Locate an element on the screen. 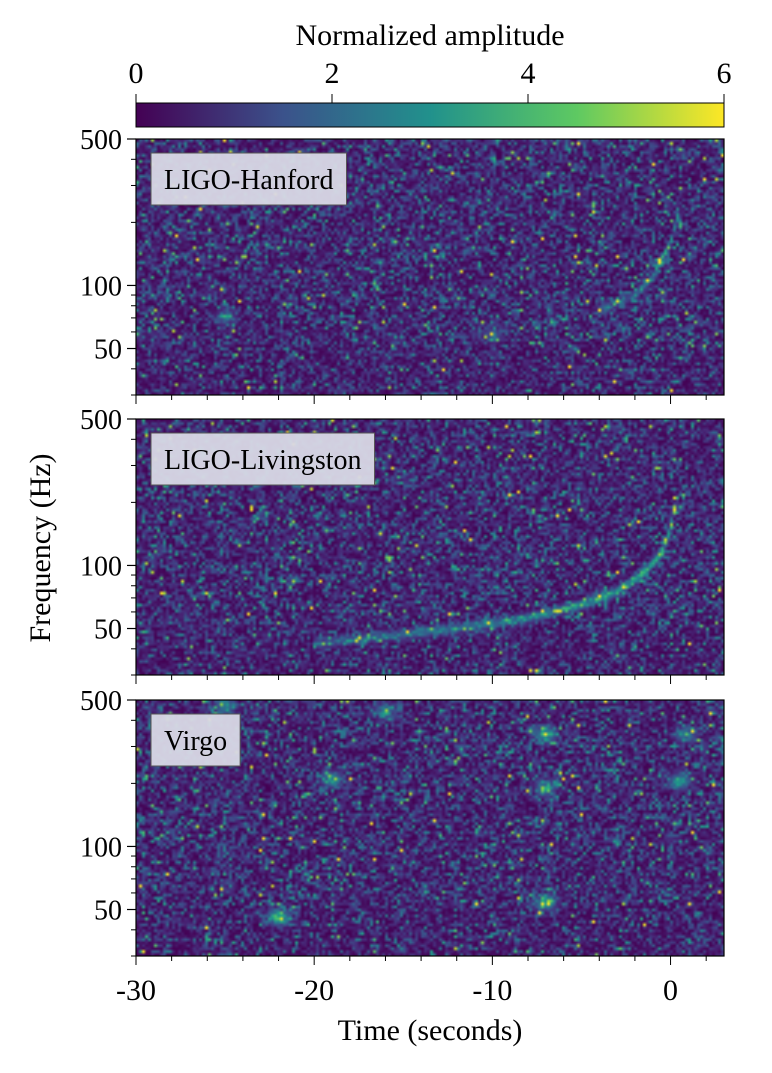 The width and height of the screenshot is (772, 1073). detector-label-text: LIGO-Livingston is located at coordinates (263, 460).